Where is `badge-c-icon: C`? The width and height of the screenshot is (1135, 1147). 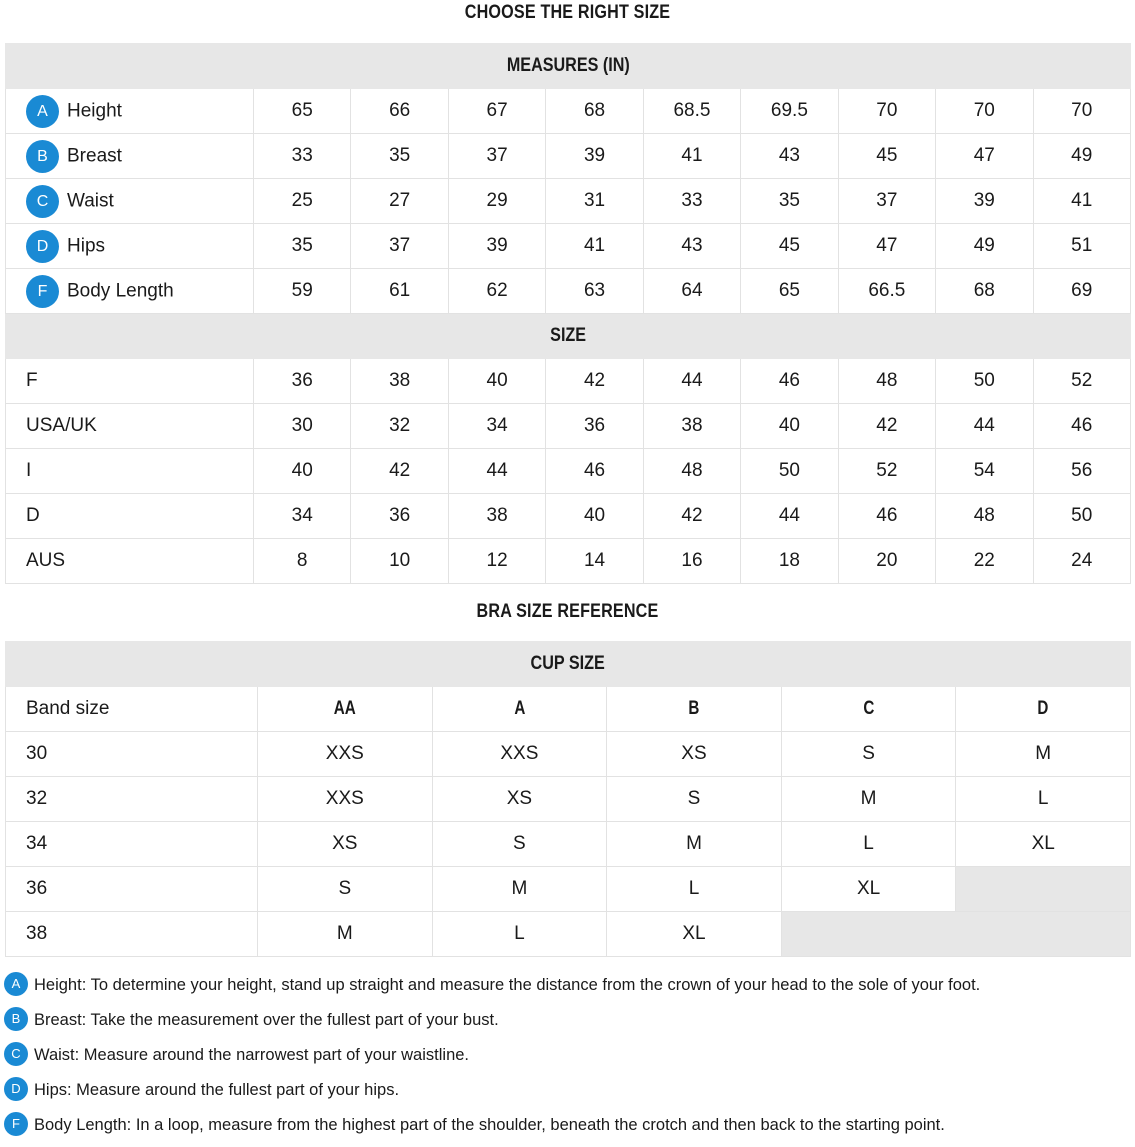 badge-c-icon: C is located at coordinates (16, 1054).